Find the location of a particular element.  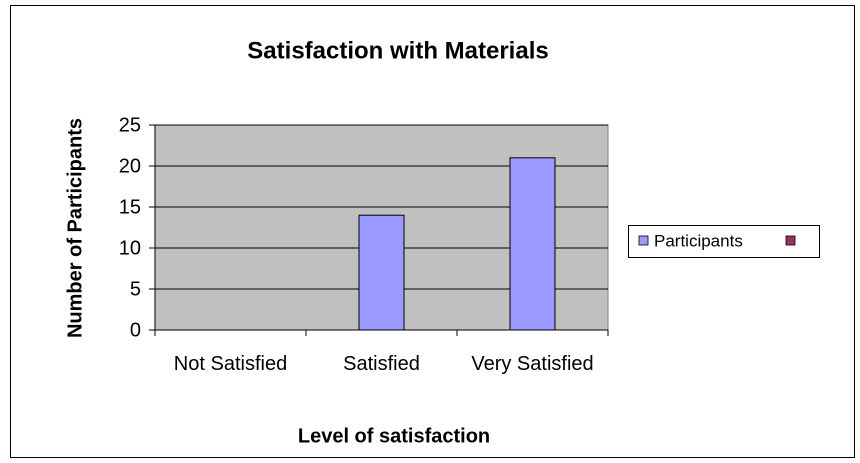

y-tick-label: 0 is located at coordinates (135, 330).